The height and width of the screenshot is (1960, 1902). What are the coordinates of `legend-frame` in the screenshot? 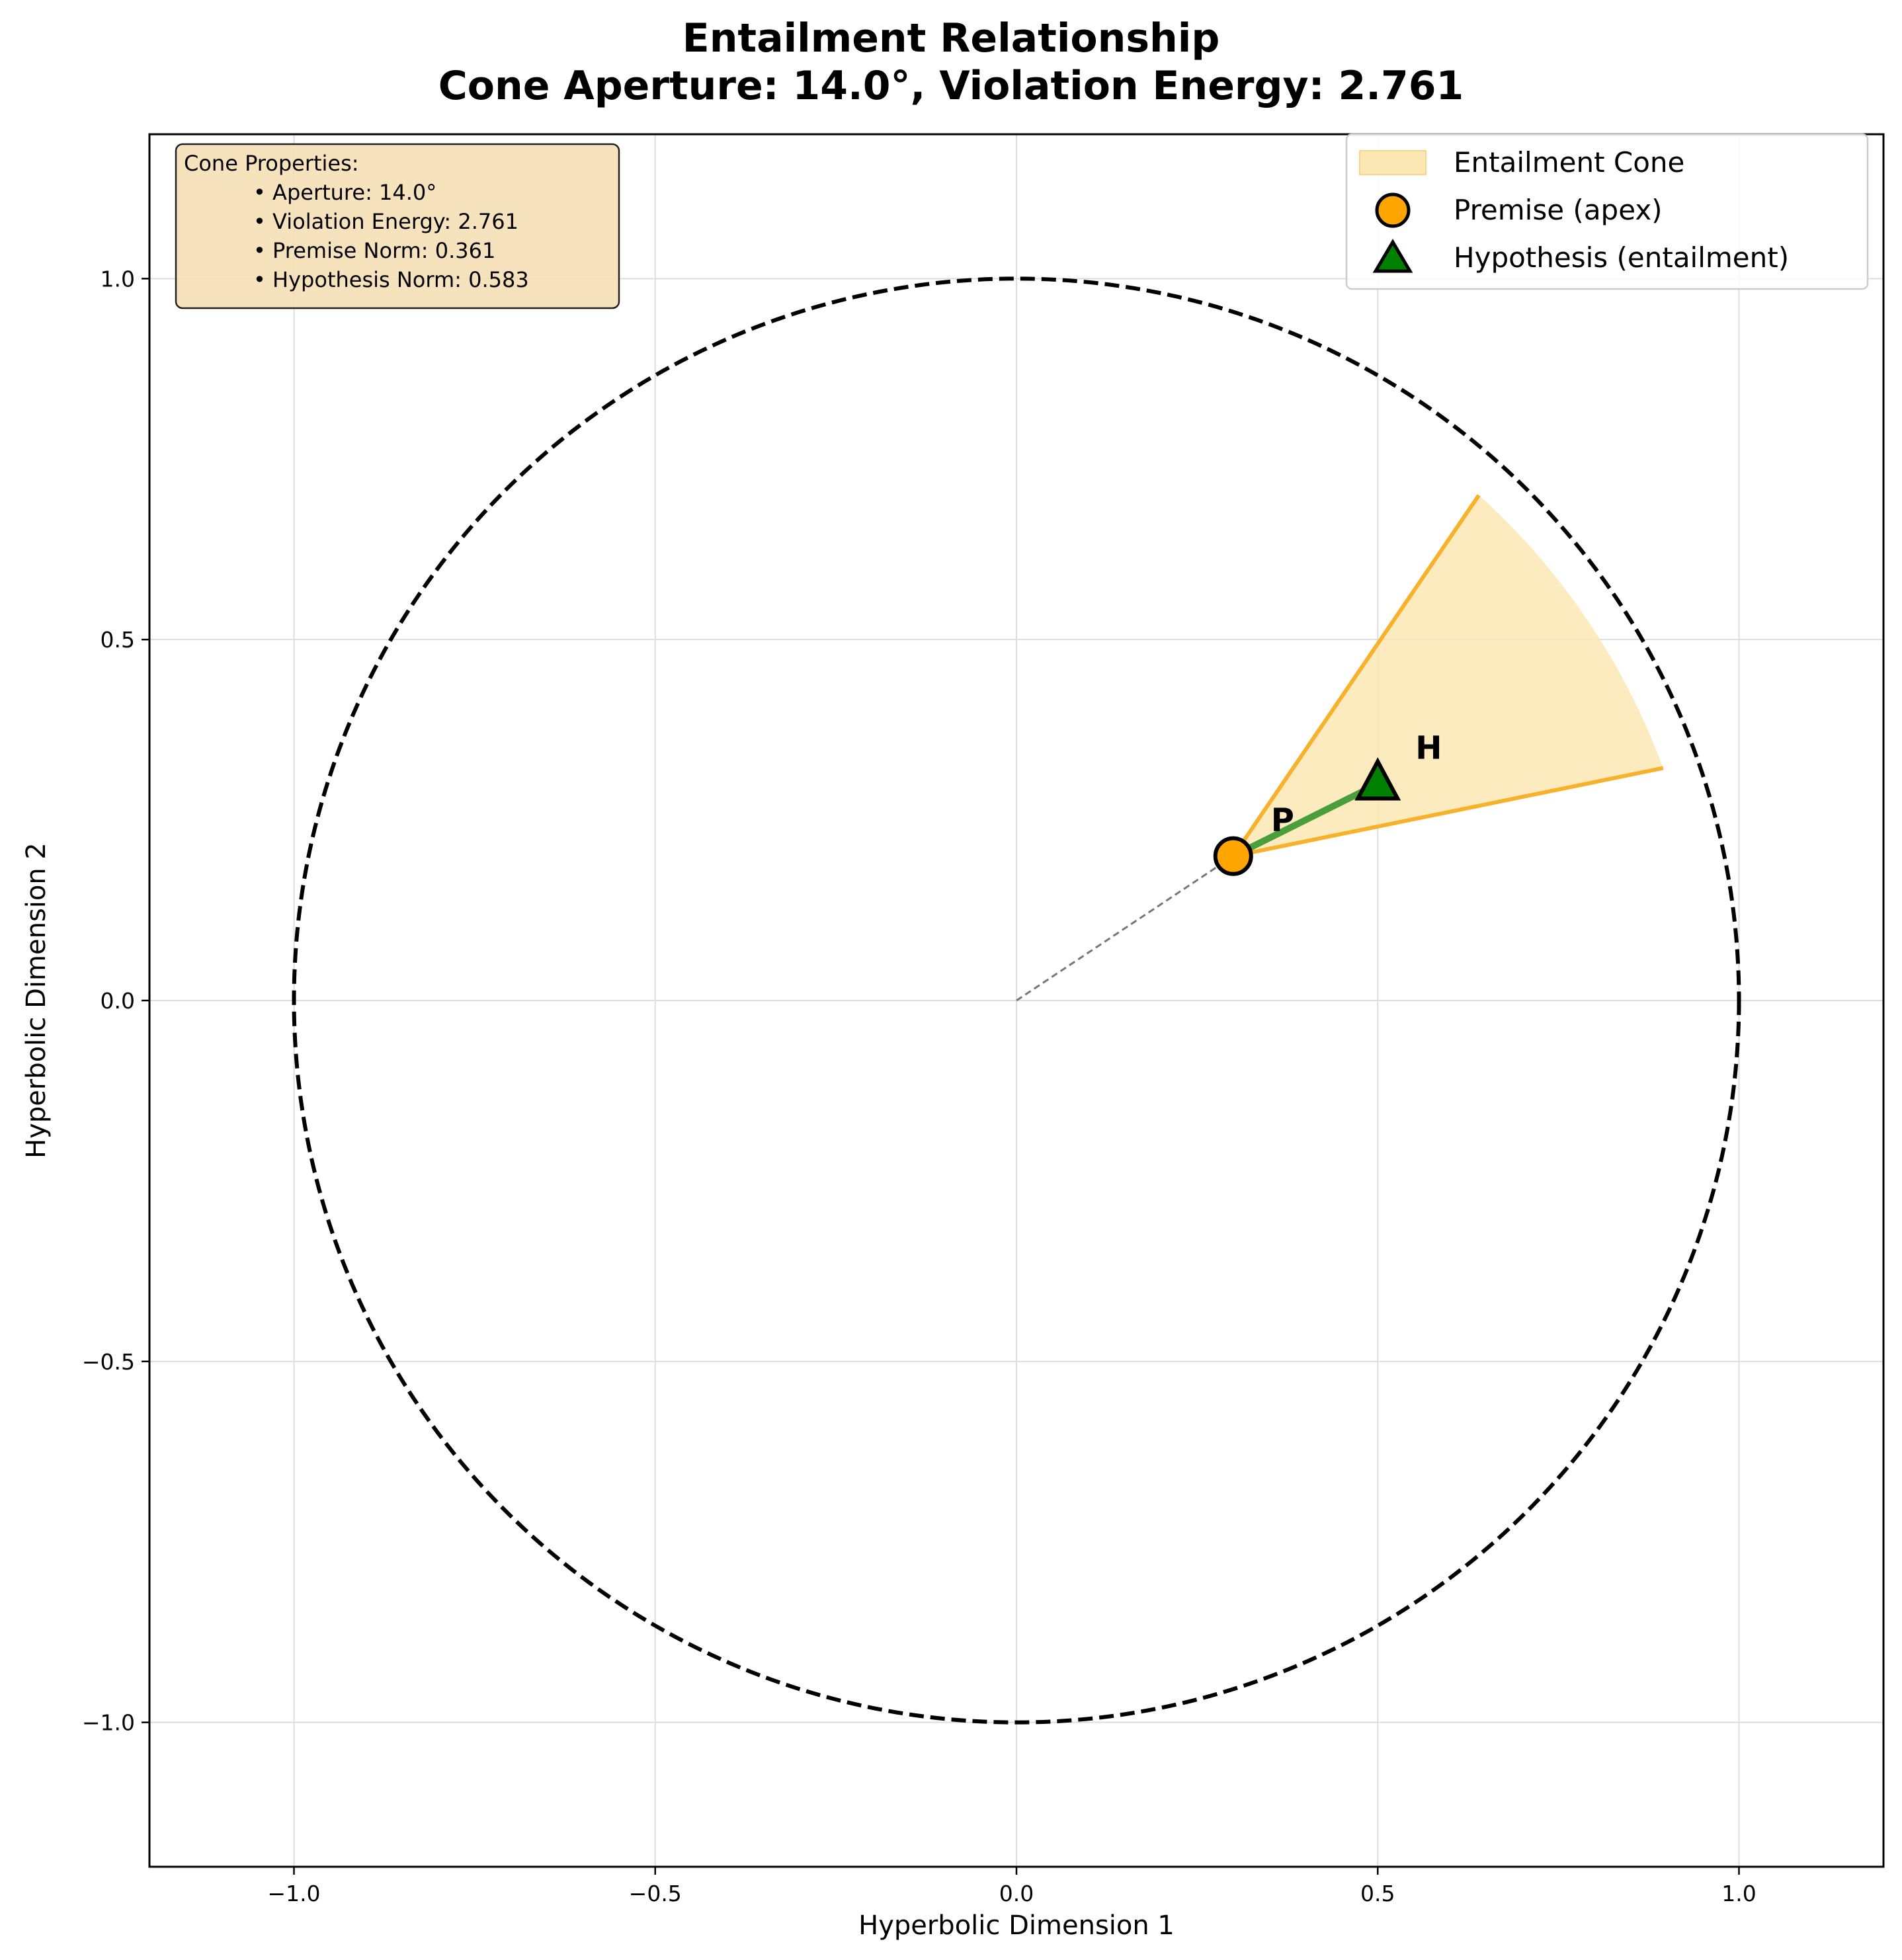 It's located at (1607, 211).